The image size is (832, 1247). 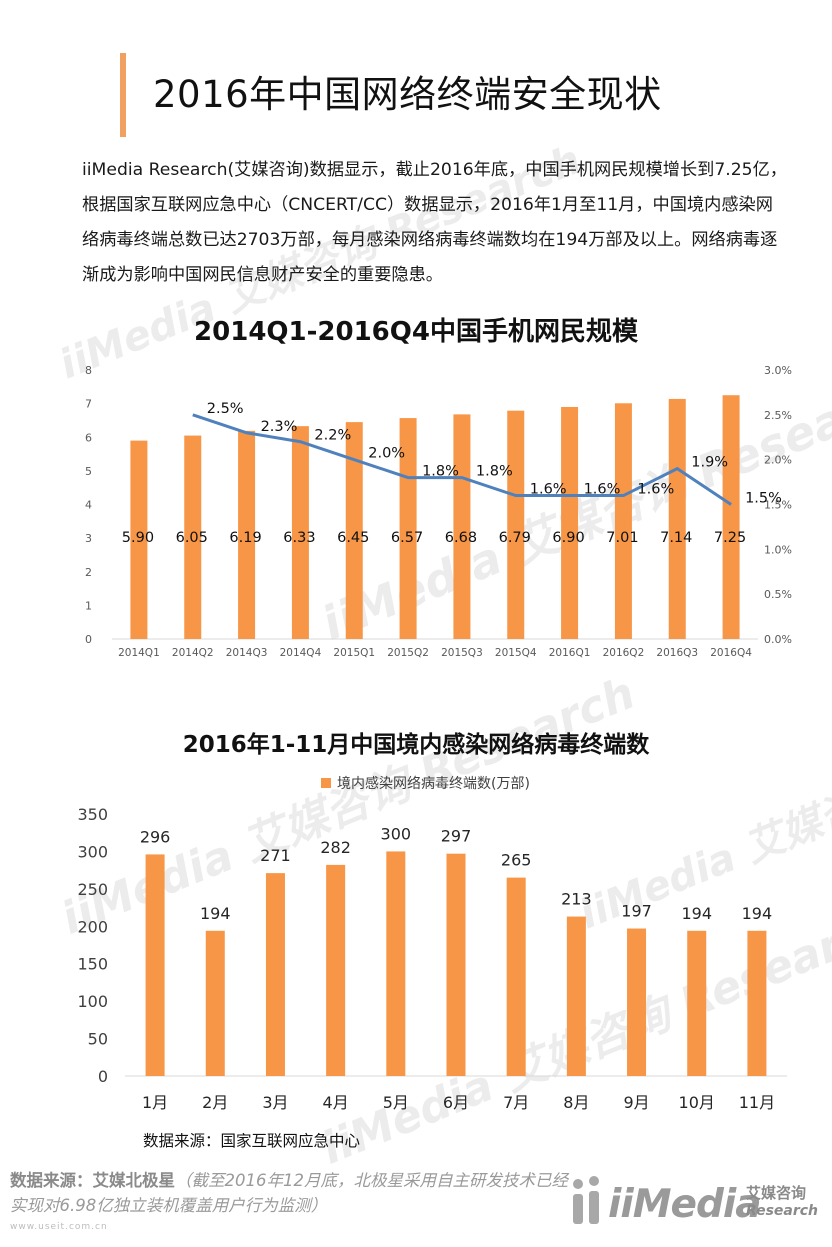 I want to click on legend-label: 境内感染网络病毒终端数(万部), so click(x=433, y=783).